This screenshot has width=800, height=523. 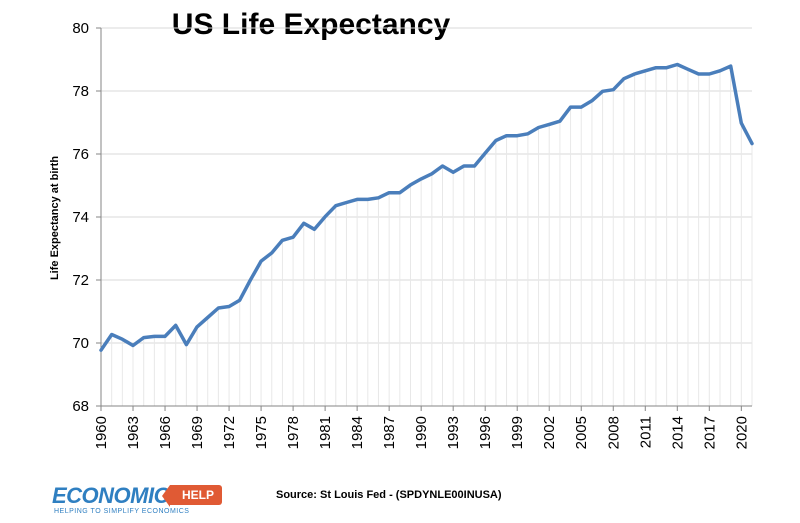 What do you see at coordinates (453, 432) in the screenshot?
I see `x-tick-label-1993: 1993` at bounding box center [453, 432].